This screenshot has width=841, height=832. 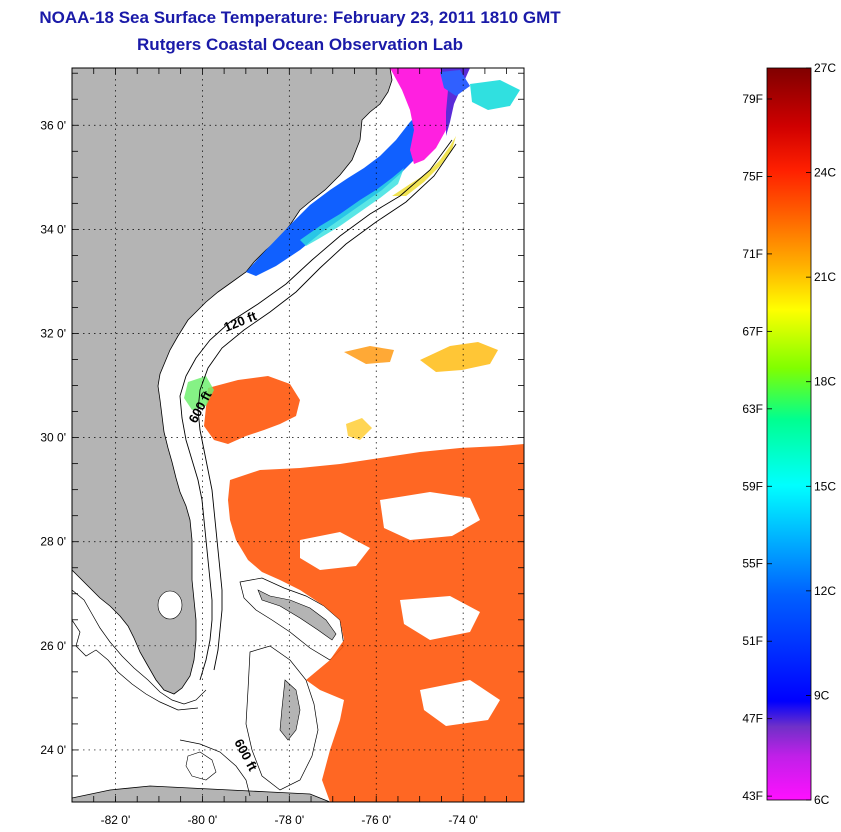 What do you see at coordinates (376, 820) in the screenshot?
I see `lon-tick-label: -76 0'` at bounding box center [376, 820].